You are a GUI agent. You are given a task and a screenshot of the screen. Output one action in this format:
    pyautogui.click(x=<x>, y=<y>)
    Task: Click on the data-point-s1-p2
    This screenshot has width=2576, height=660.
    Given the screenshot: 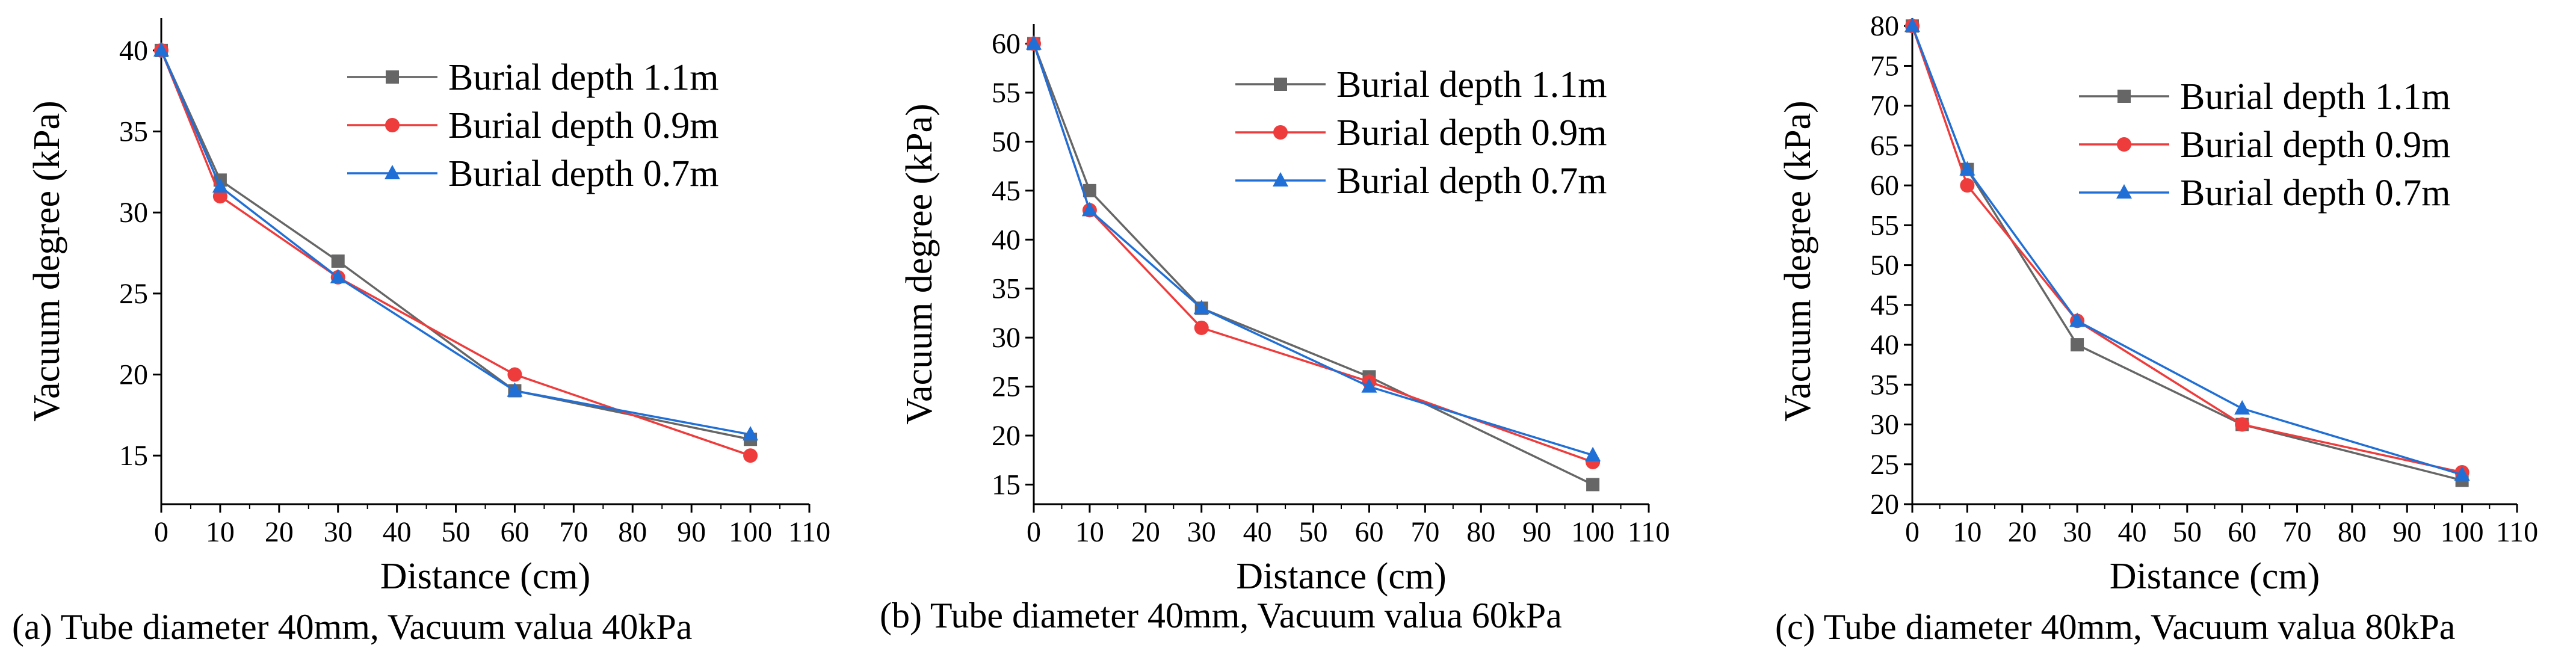 What is the action you would take?
    pyautogui.click(x=1201, y=328)
    